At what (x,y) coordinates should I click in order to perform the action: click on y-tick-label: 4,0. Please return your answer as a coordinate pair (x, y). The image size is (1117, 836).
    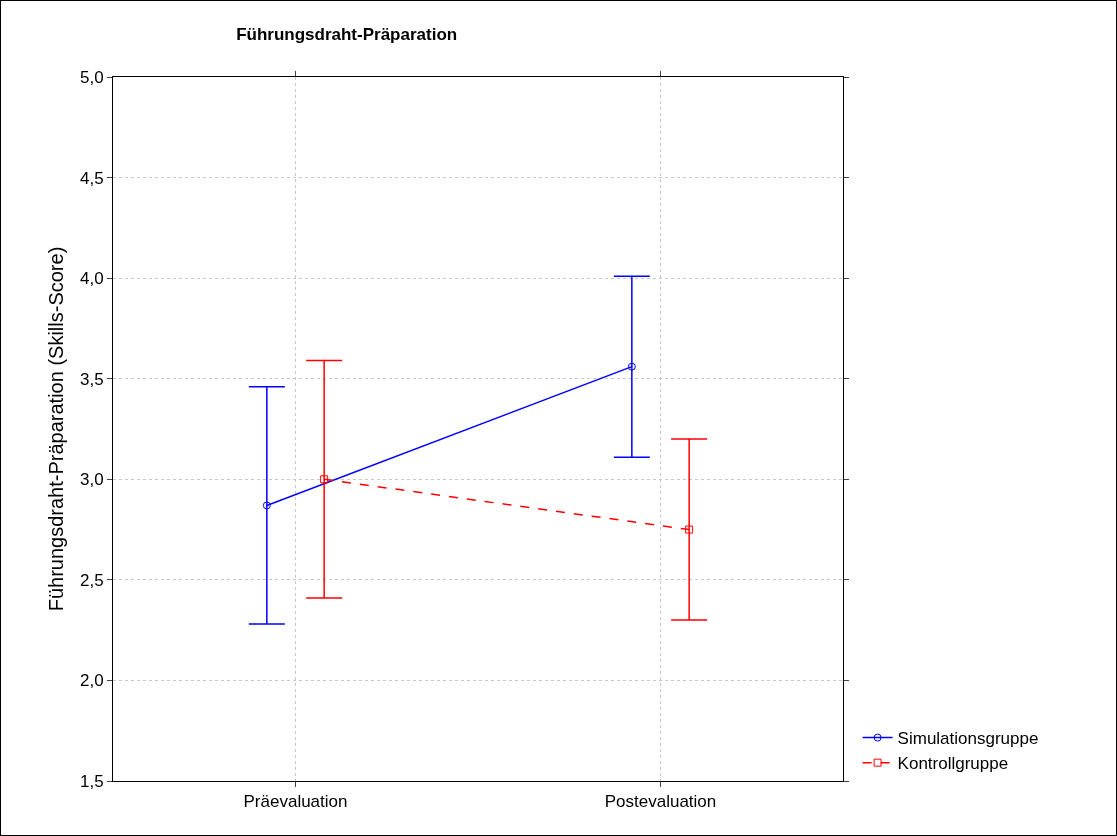
    Looking at the image, I should click on (91, 279).